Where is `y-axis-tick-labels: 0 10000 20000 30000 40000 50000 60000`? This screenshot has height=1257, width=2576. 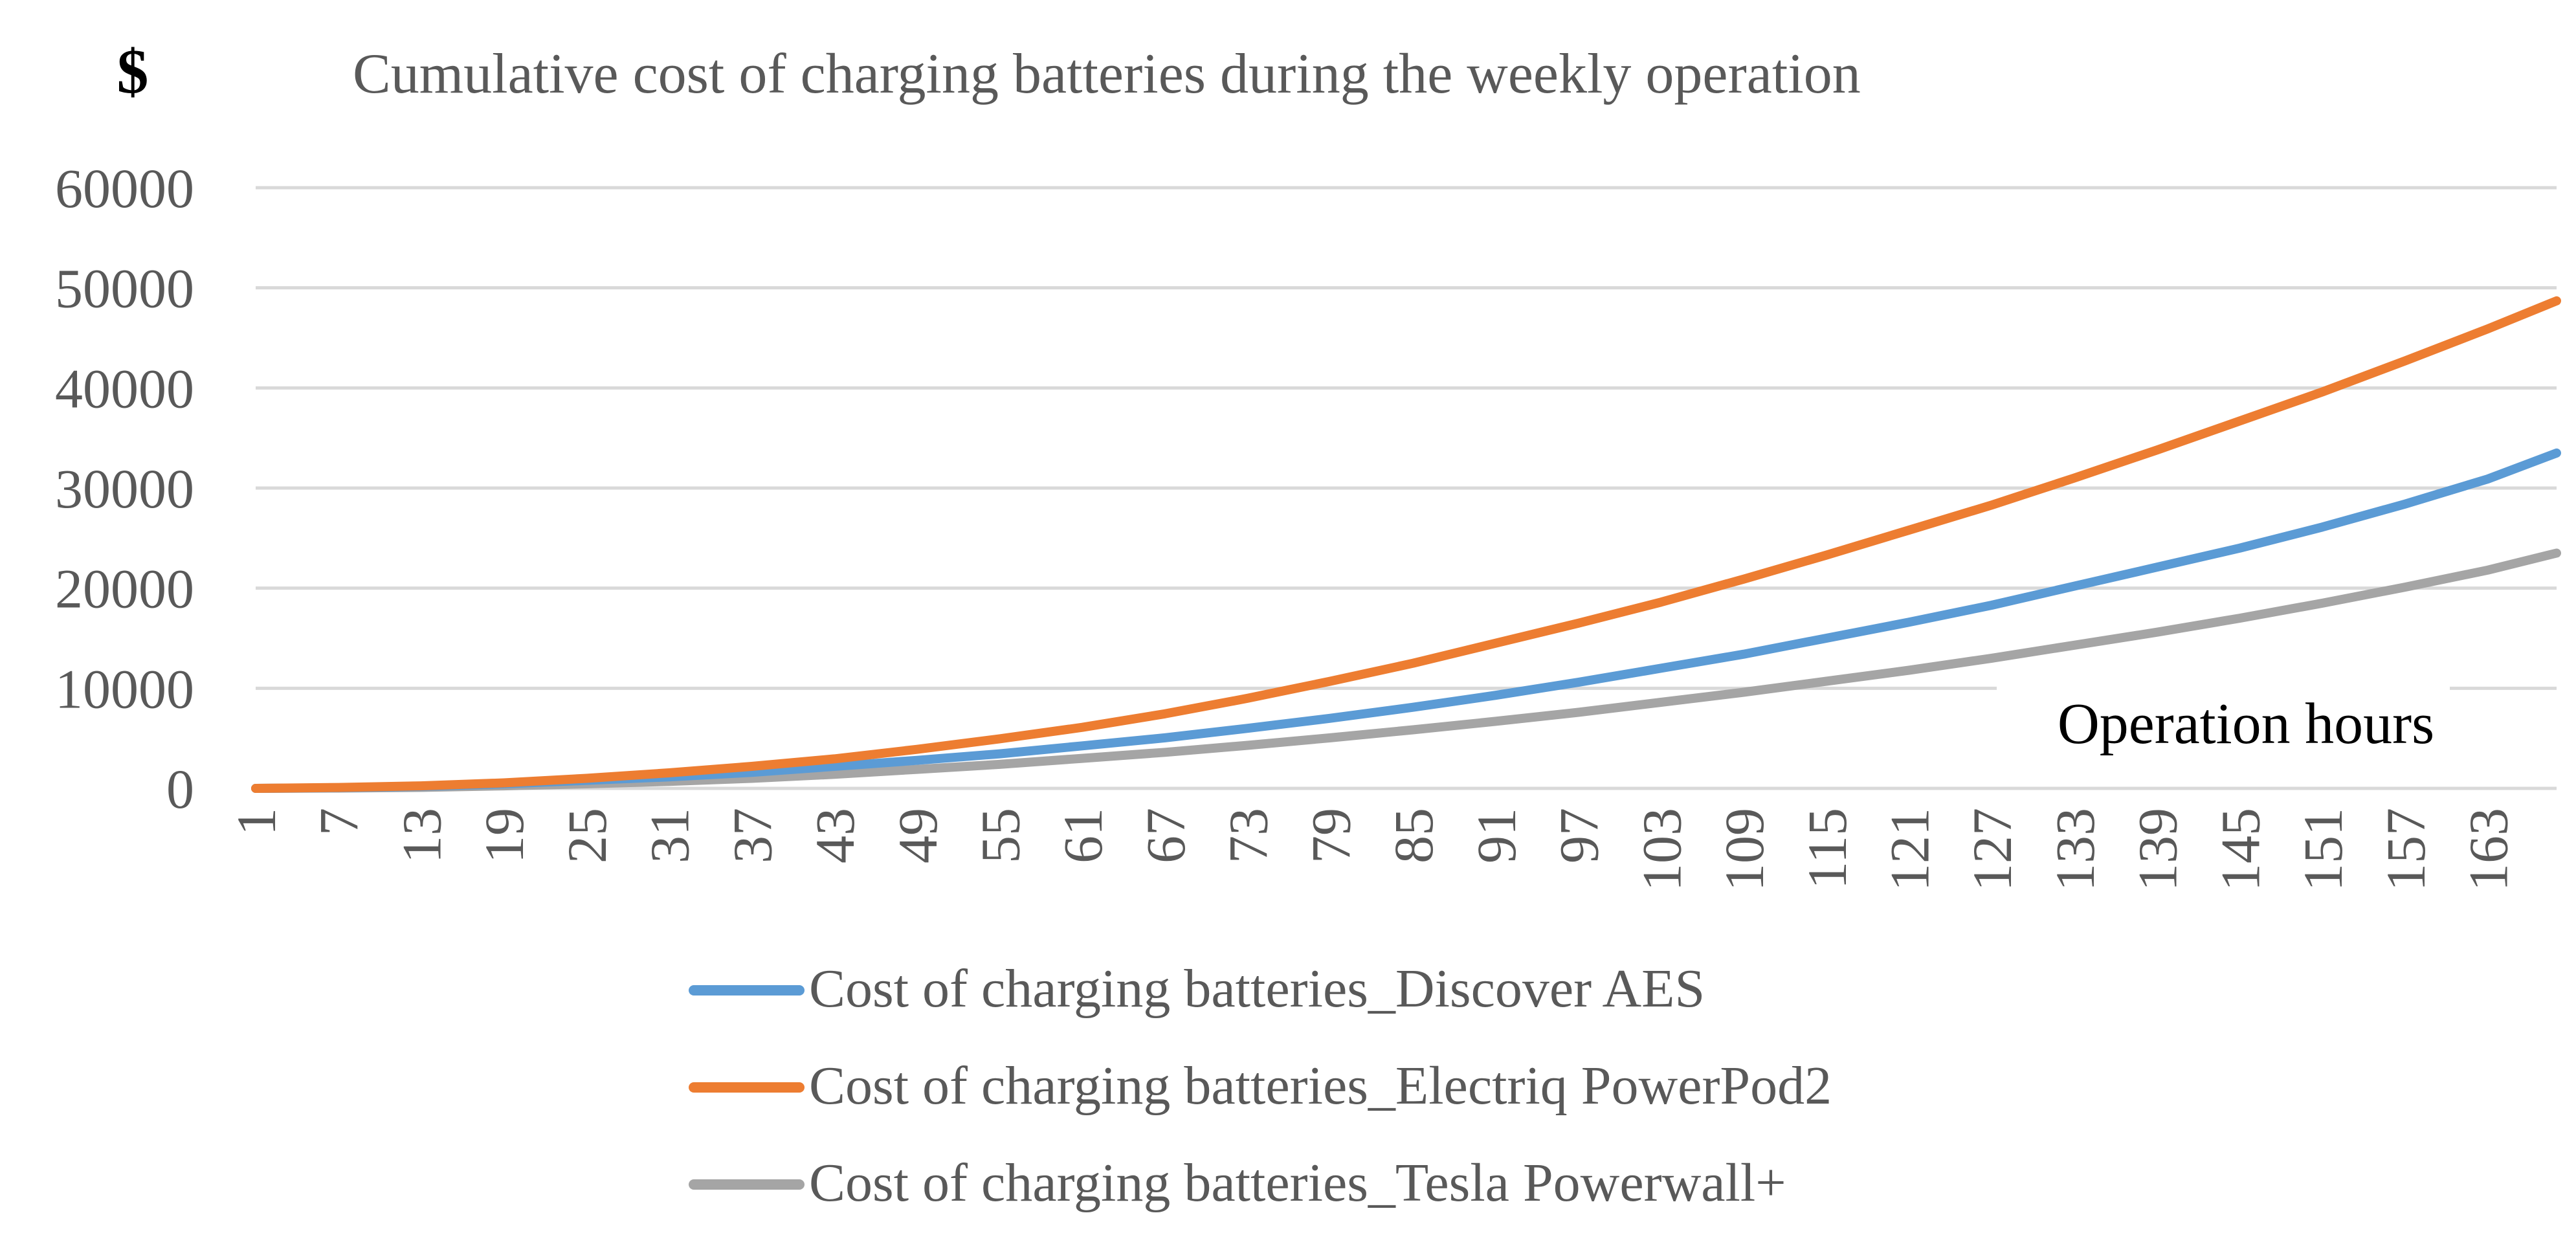 y-axis-tick-labels: 0 10000 20000 30000 40000 50000 60000 is located at coordinates (124, 488).